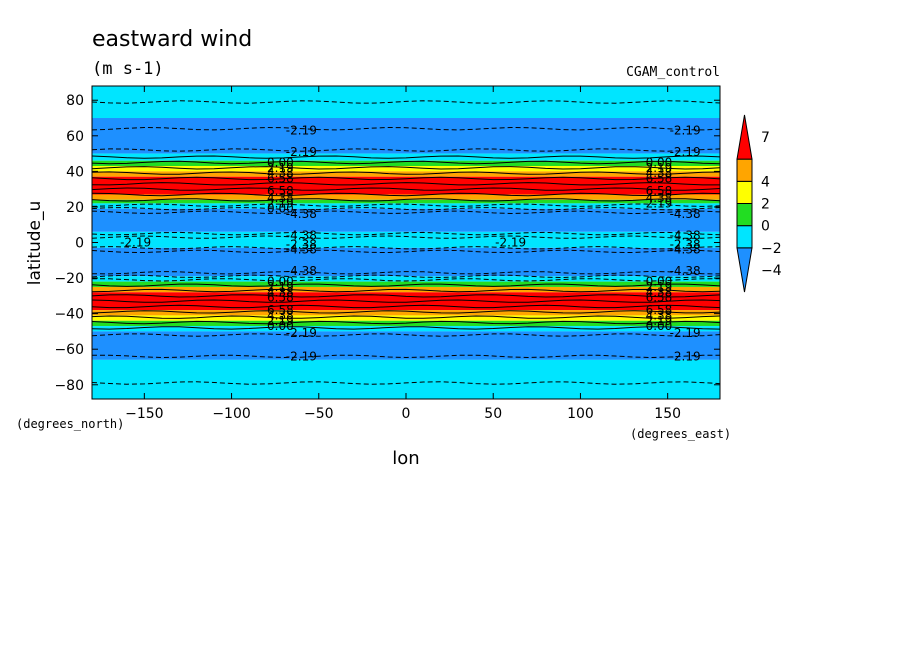 Image resolution: width=904 pixels, height=654 pixels. Describe the element at coordinates (75, 208) in the screenshot. I see `y-tick-label: 20` at that location.